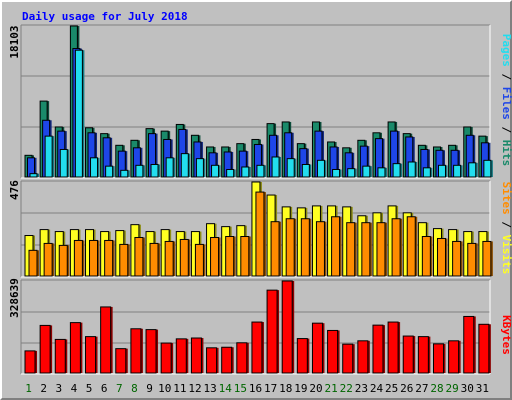 This screenshot has width=512, height=400. Describe the element at coordinates (323, 348) in the screenshot. I see `bar-kbytes-day-20-depth` at that location.